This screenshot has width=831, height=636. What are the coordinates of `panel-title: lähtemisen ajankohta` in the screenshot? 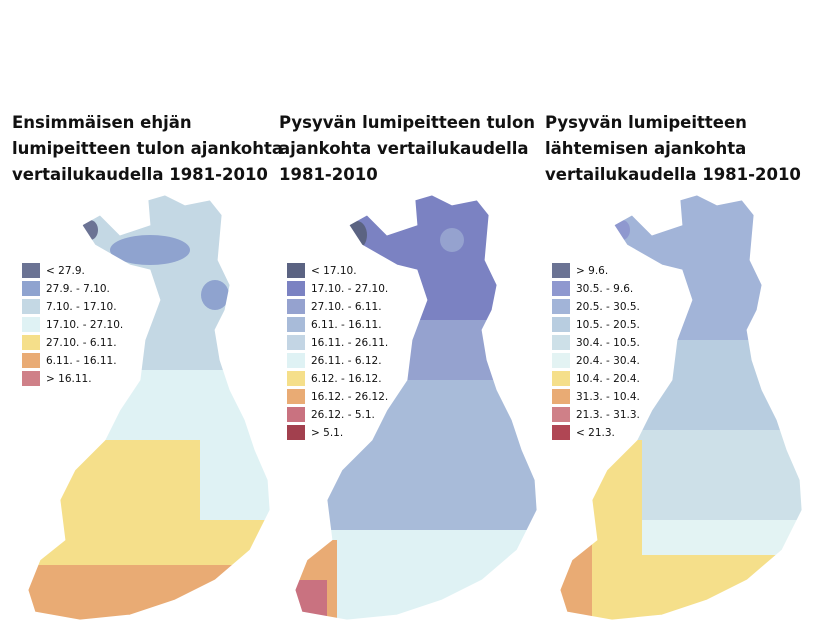 It's located at (645, 148).